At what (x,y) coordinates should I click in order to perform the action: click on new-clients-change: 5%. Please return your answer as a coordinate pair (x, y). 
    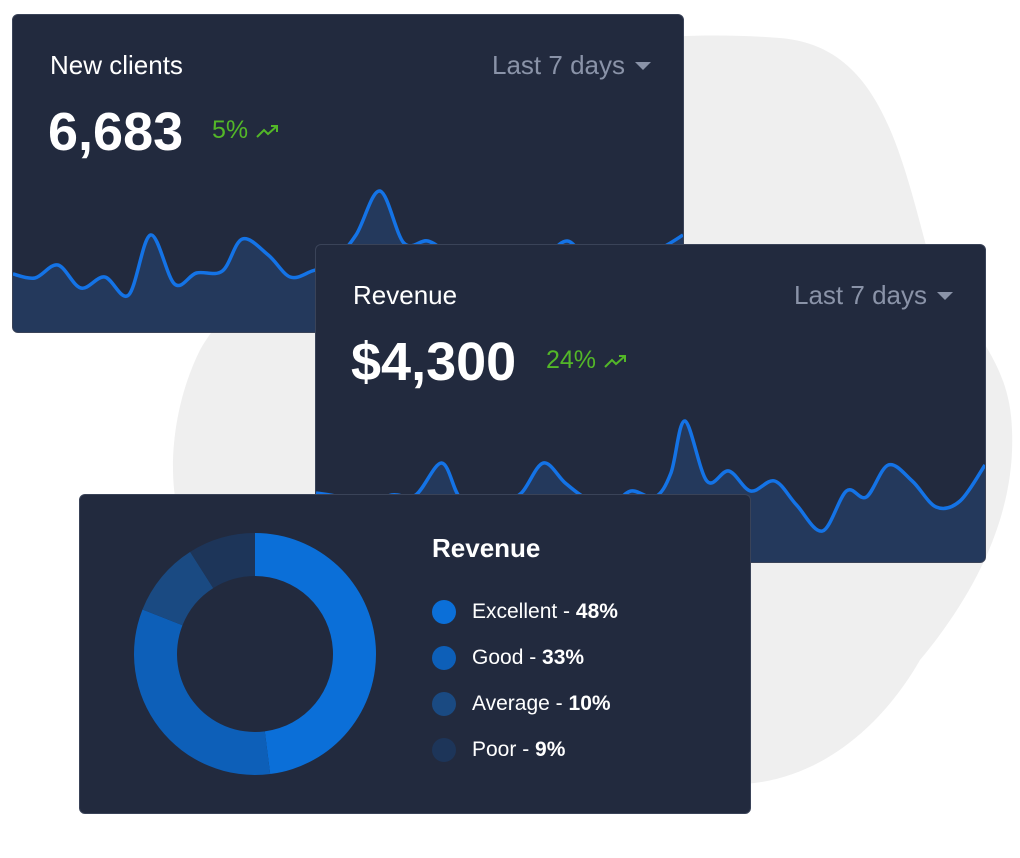
    Looking at the image, I should click on (246, 130).